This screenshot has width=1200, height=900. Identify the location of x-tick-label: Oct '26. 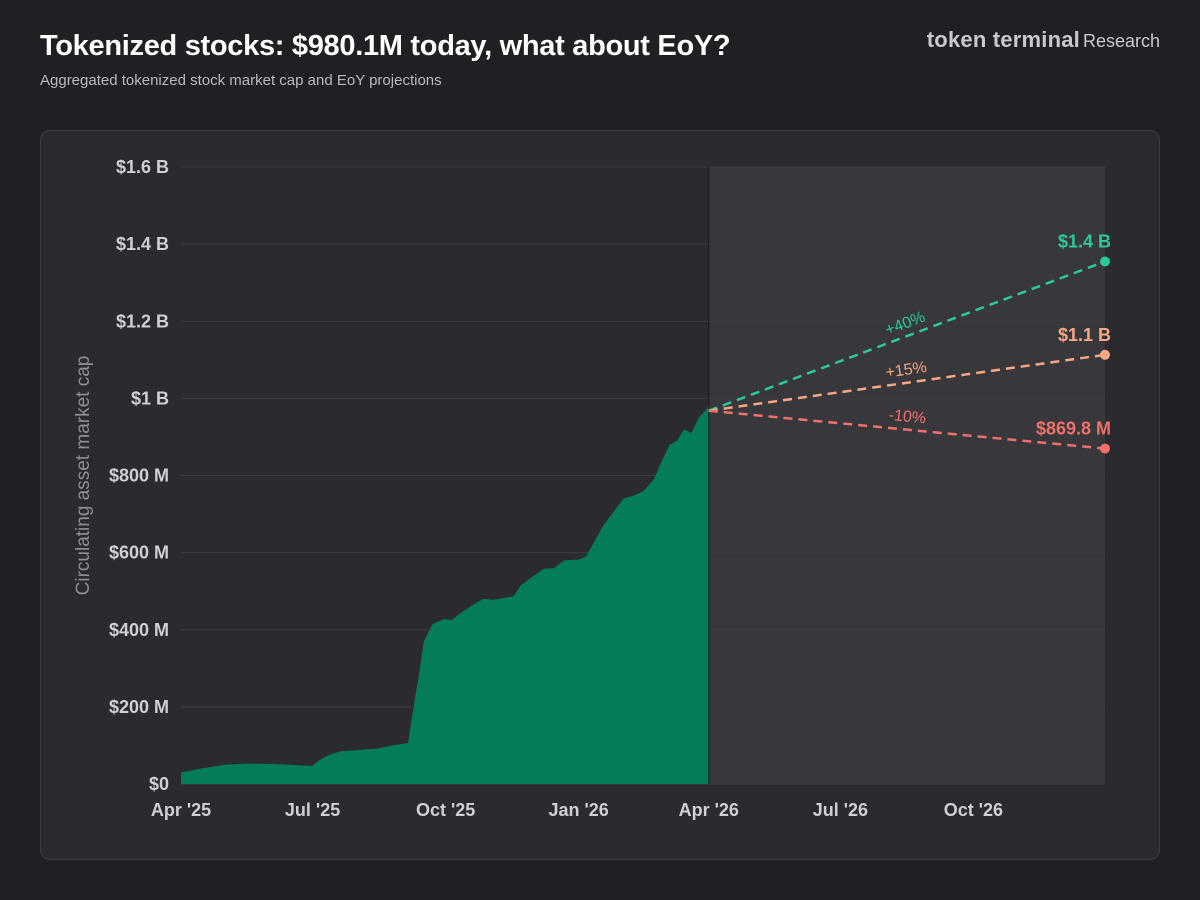
(973, 810).